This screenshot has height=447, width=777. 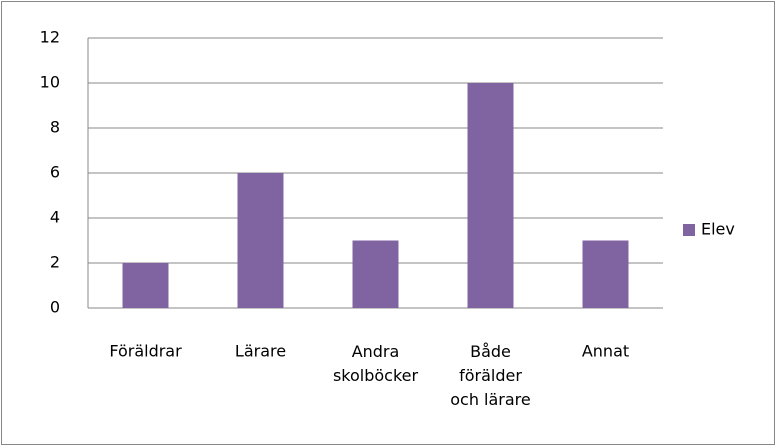 I want to click on y-tick-label: 10, so click(x=50, y=82).